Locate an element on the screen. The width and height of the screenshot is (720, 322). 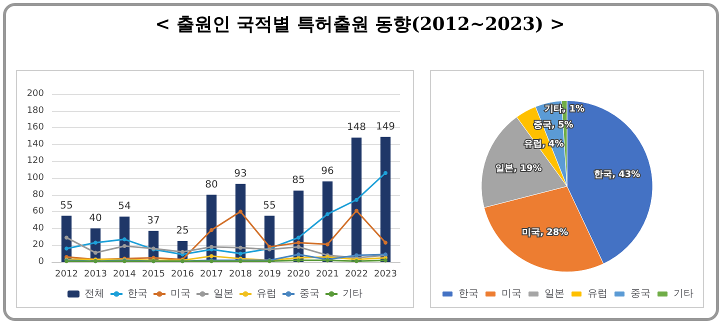
x-tick-label: 2019 is located at coordinates (270, 275).